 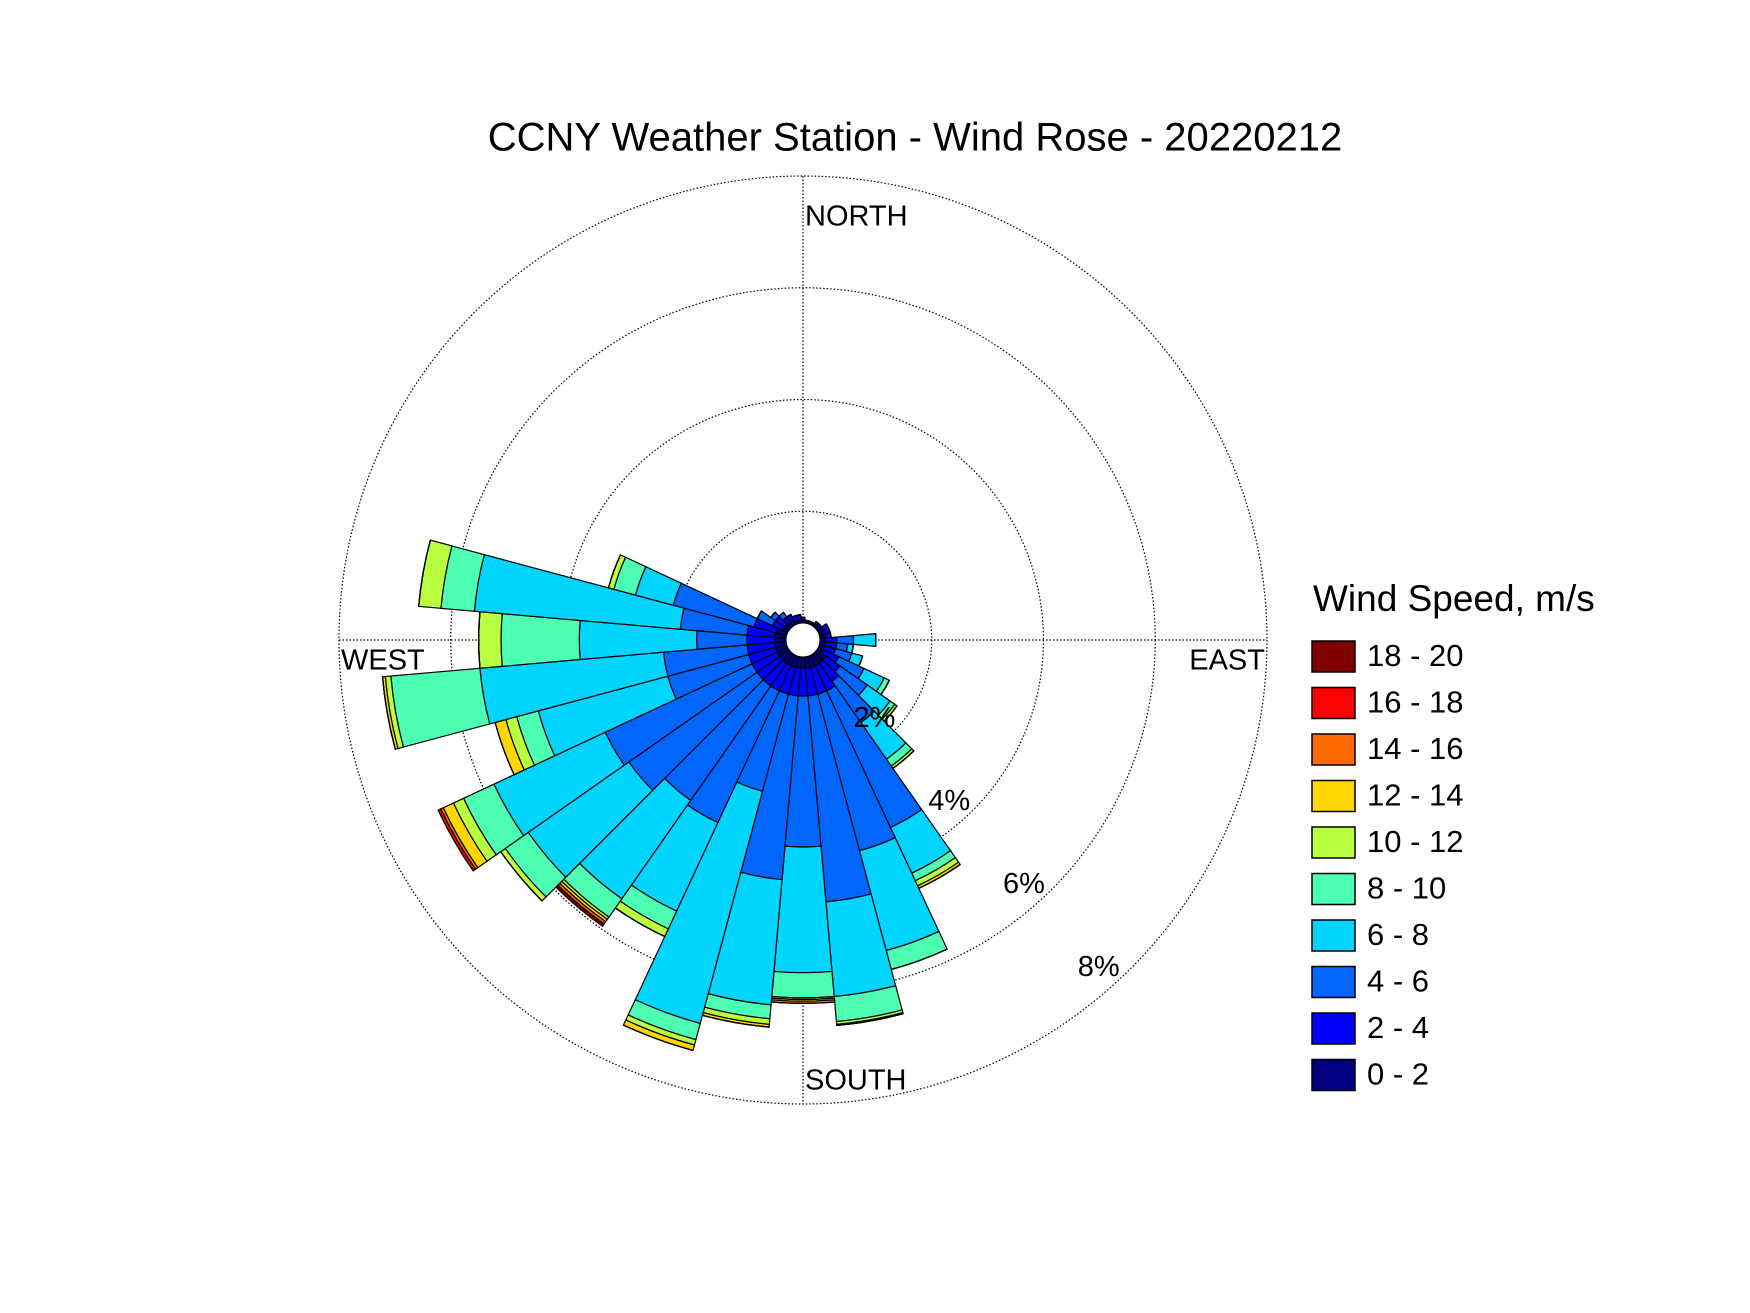 I want to click on compass-label: SOUTH, so click(x=856, y=1081).